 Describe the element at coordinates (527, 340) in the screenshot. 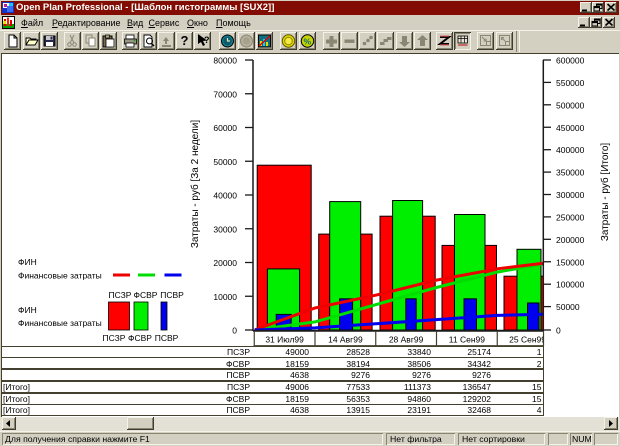

I see `svg-text: 25 Сен99` at that location.